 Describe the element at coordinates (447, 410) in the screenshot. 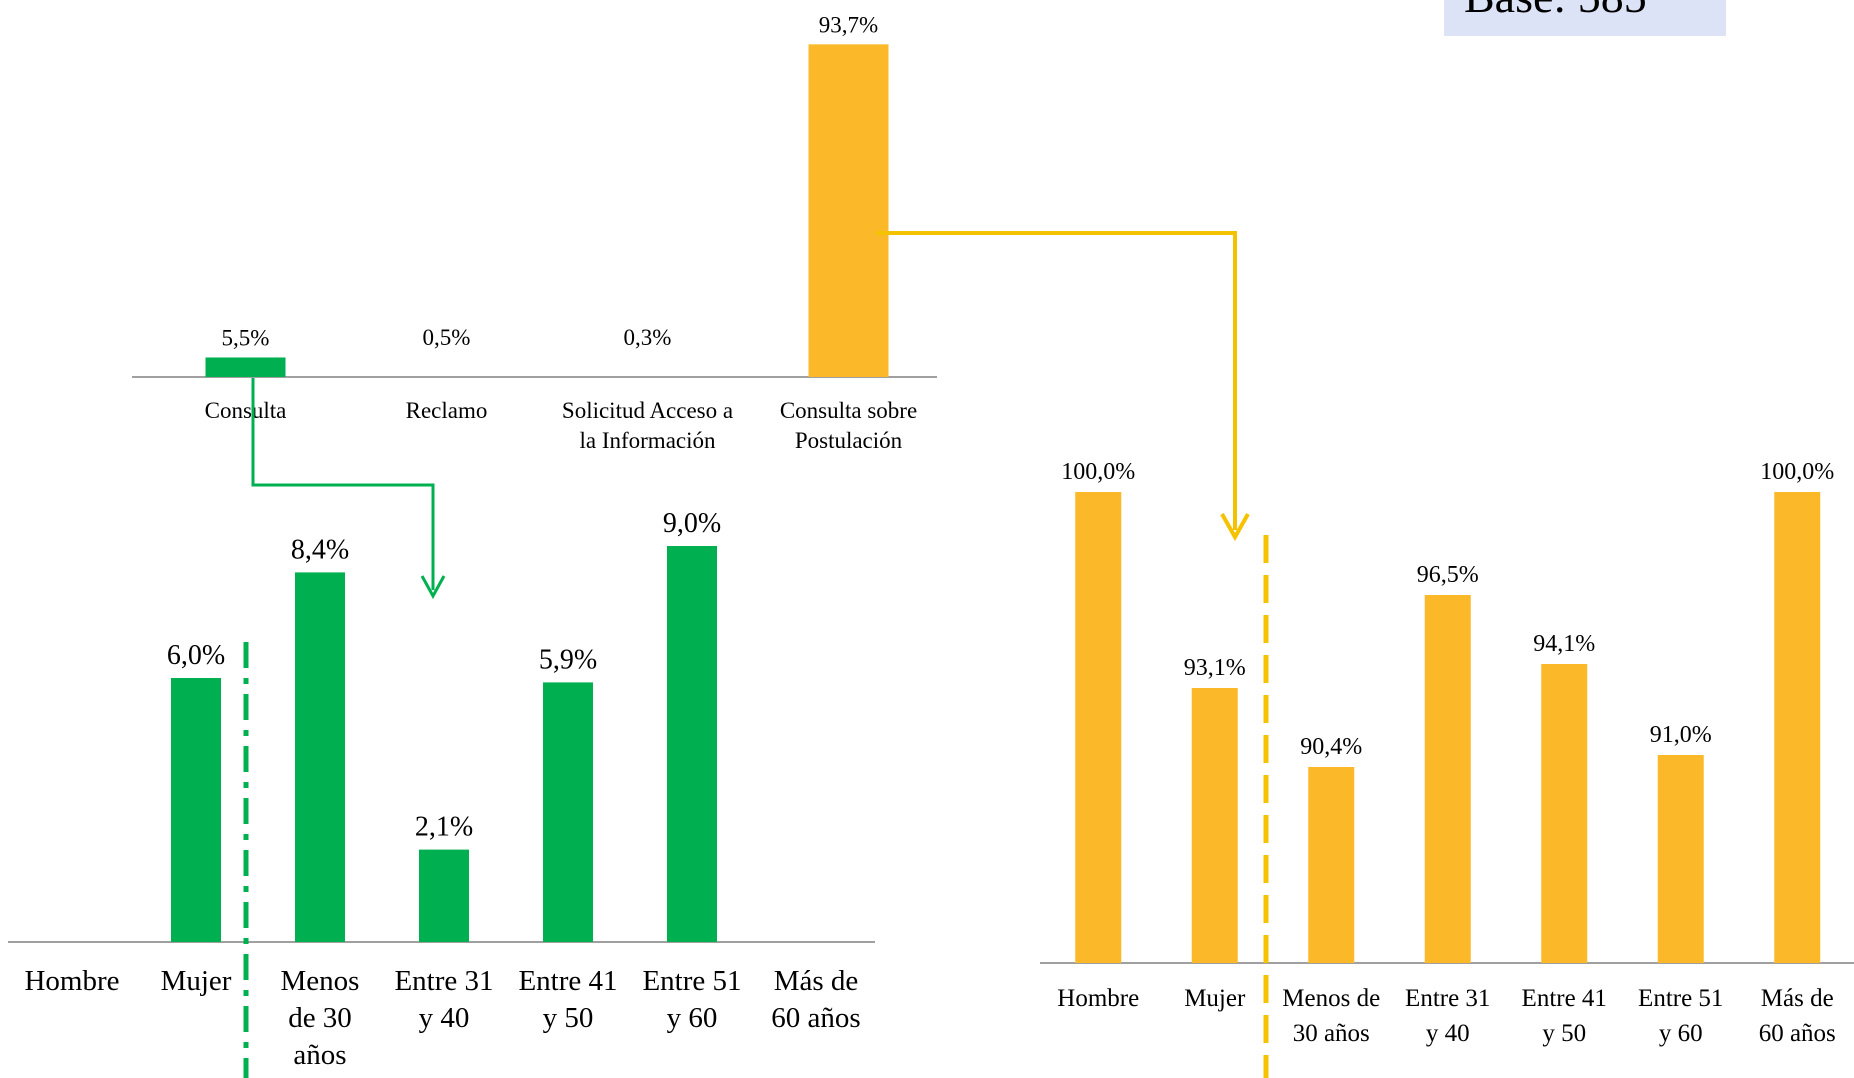

I see `category-label: Reclamo` at that location.